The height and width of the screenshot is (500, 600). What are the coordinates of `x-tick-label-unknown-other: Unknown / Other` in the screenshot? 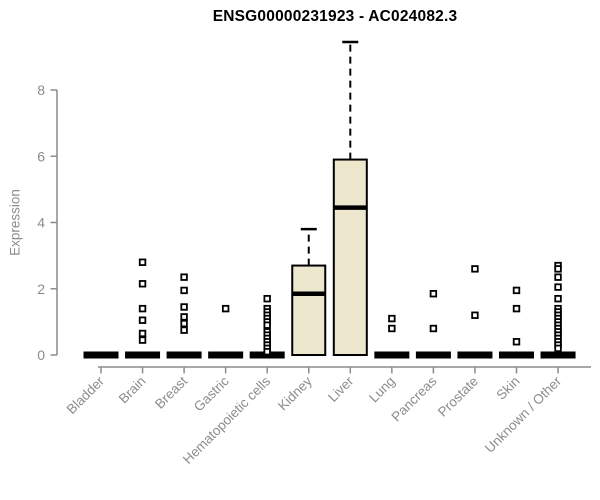 It's located at (523, 414).